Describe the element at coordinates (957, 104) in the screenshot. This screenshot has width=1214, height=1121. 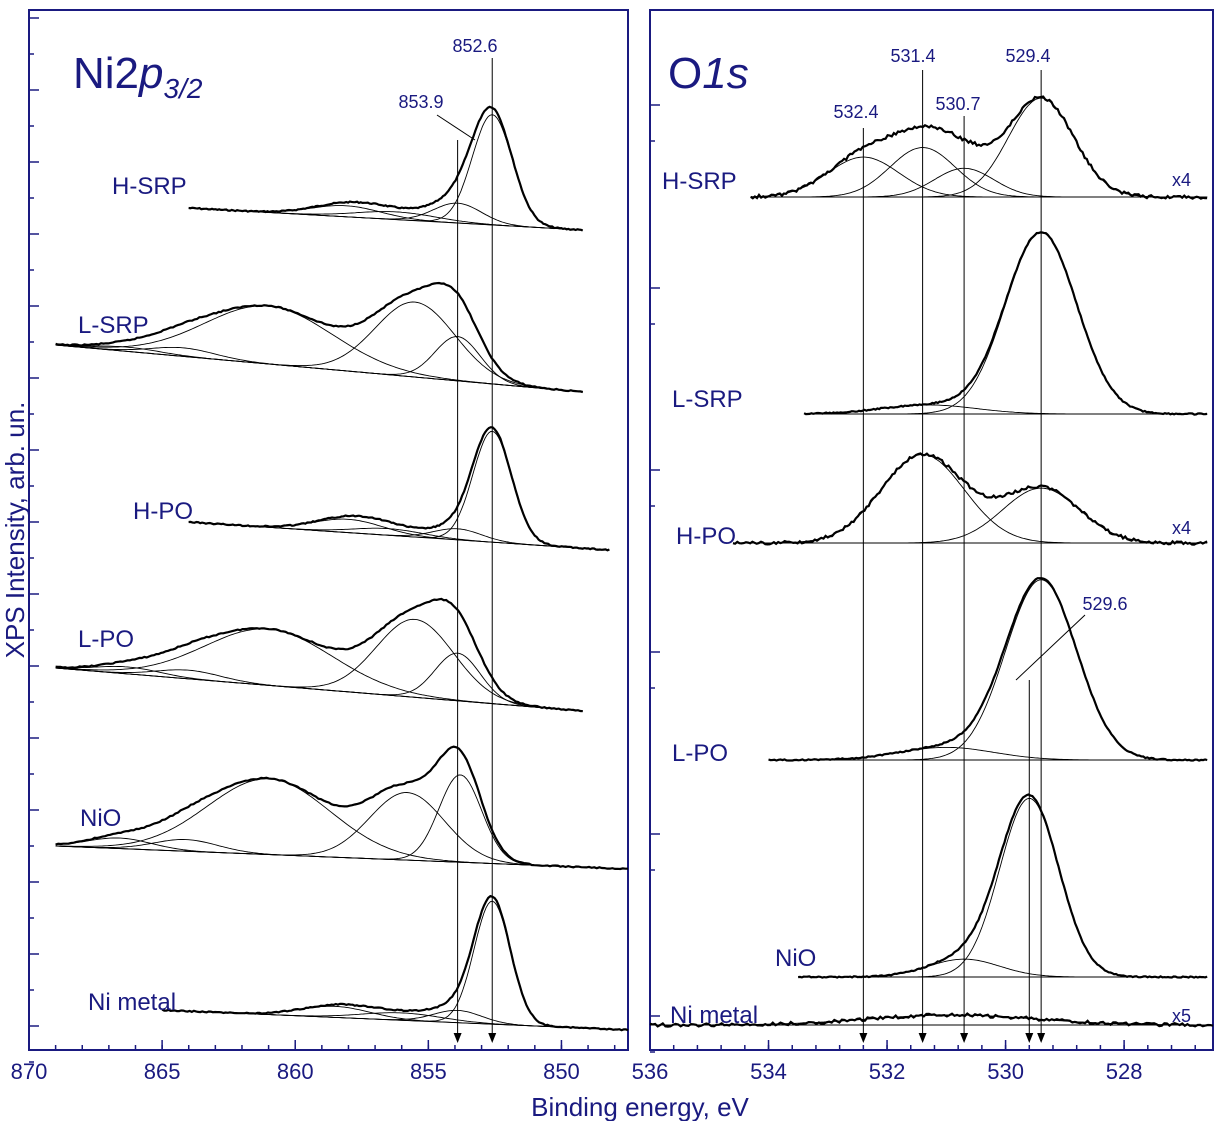
I see `energy-marker-label: 530.7` at that location.